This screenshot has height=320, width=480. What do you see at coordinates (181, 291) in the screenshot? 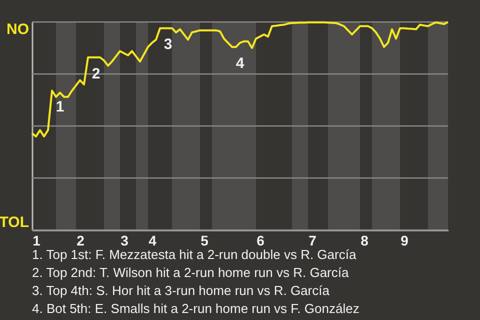
I see `text: 3. Top 4th: S. Hor hit a 3-run home run vs R. García` at bounding box center [181, 291].